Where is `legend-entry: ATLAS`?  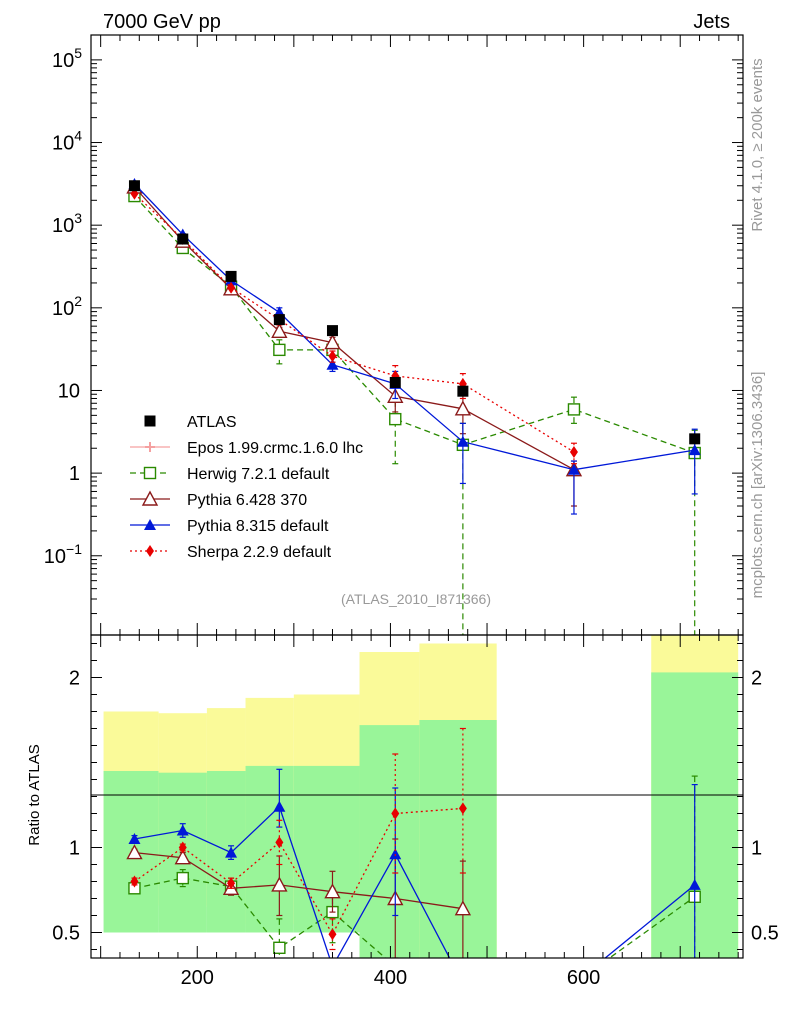
legend-entry: ATLAS is located at coordinates (190, 422).